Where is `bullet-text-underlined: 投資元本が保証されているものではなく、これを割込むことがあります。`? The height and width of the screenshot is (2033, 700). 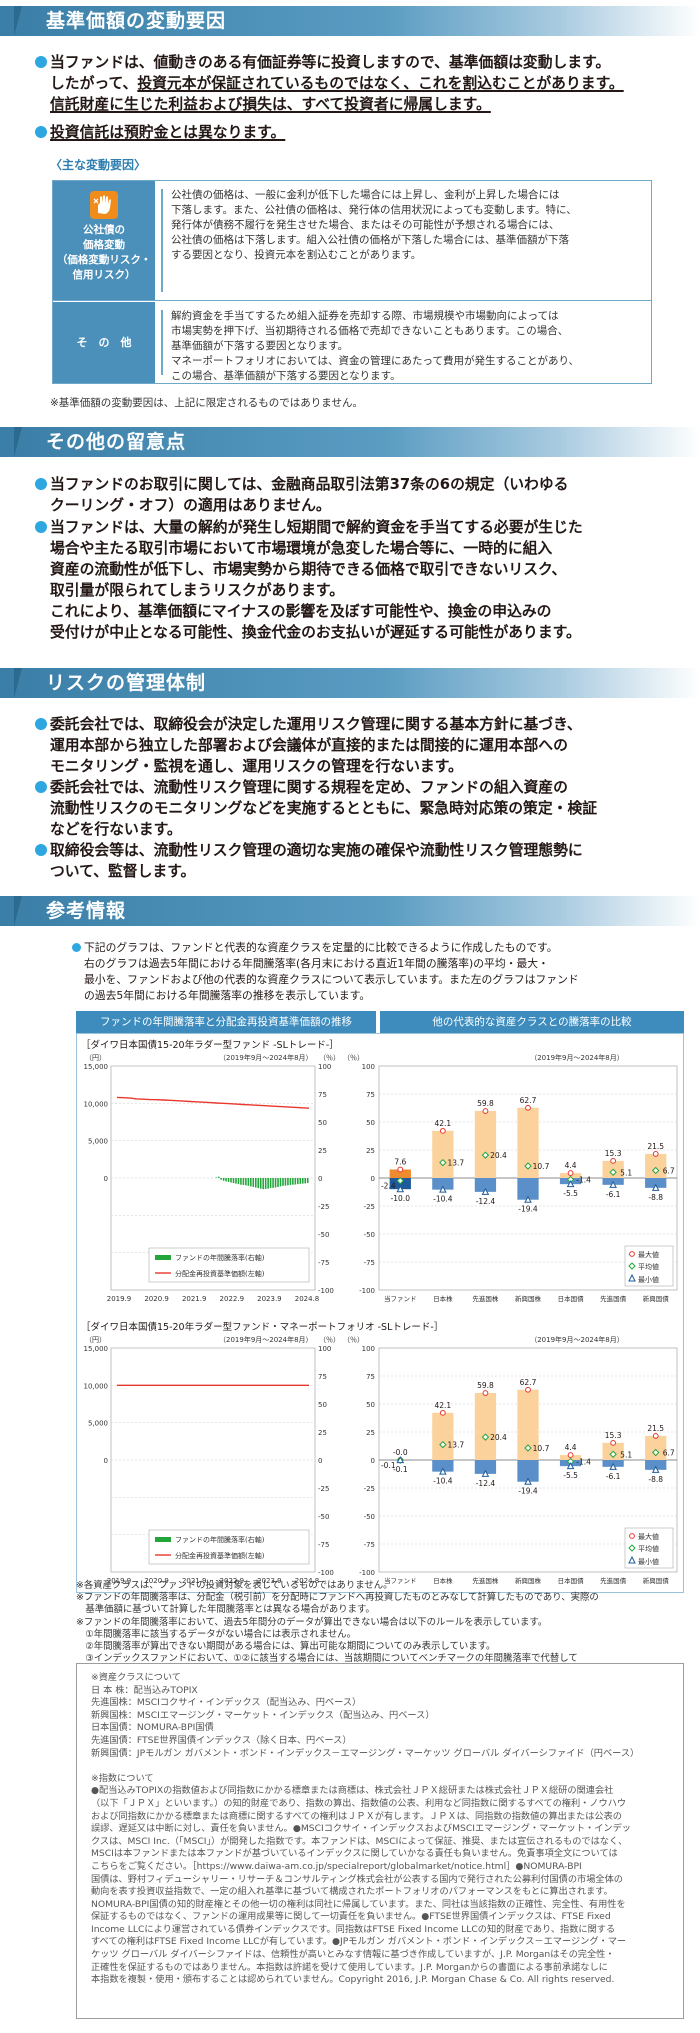
bullet-text-underlined: 投資元本が保証されているものではなく、これを割込むことがあります。 is located at coordinates (380, 83).